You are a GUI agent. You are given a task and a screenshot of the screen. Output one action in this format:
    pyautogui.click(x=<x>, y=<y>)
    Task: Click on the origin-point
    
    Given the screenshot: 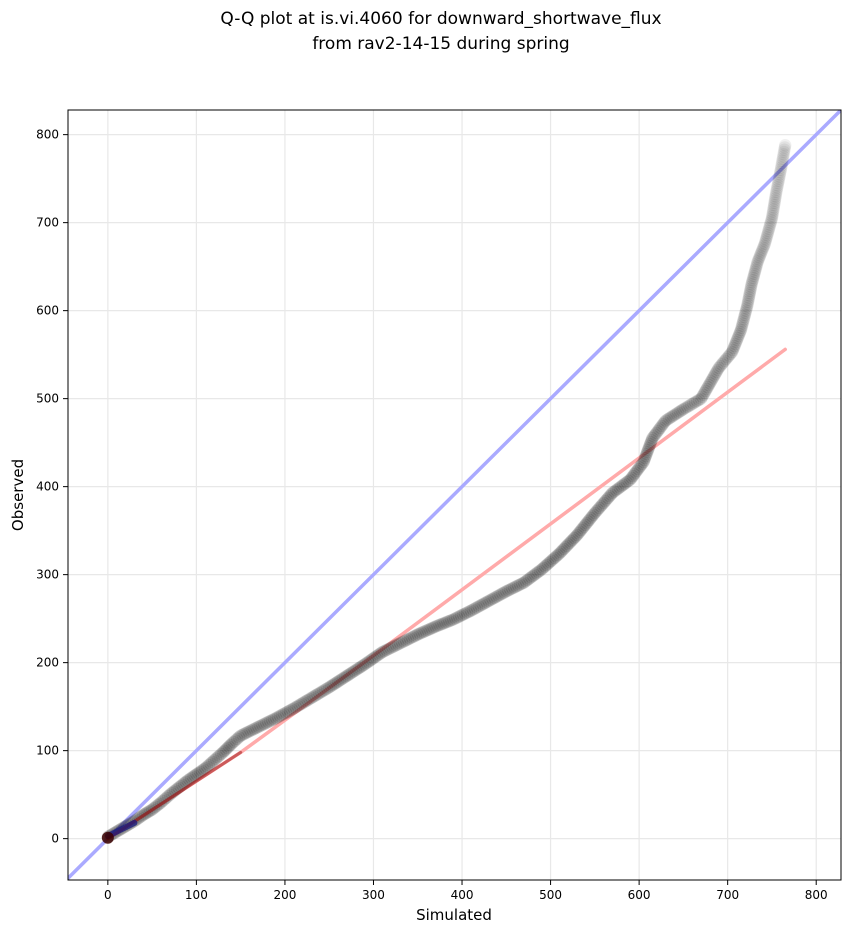 What is the action you would take?
    pyautogui.click(x=107, y=837)
    